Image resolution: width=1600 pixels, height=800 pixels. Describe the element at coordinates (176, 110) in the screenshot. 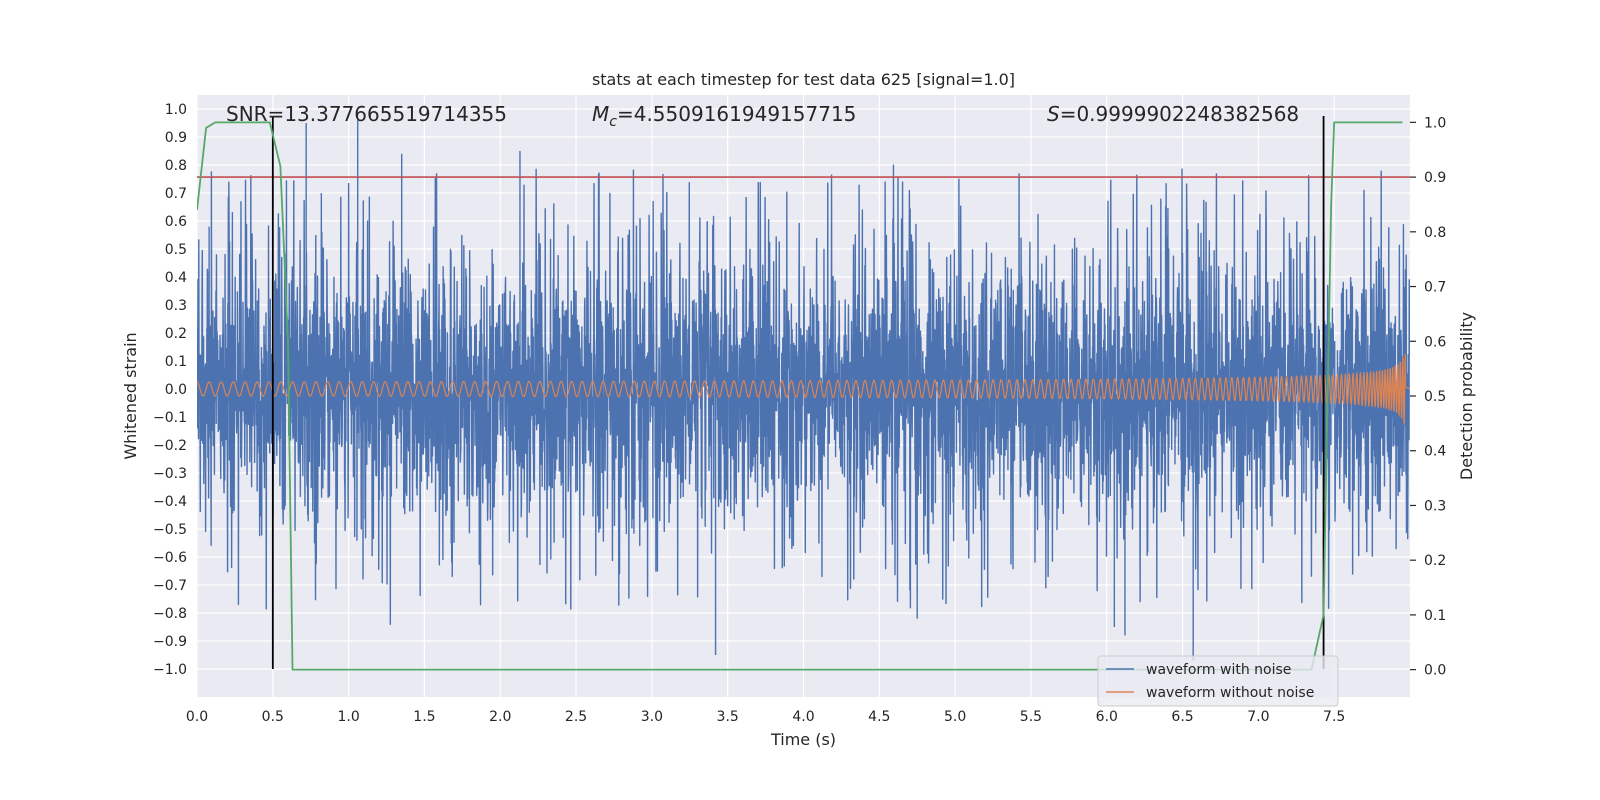

I see `y-left-tick-label: 1.0` at that location.